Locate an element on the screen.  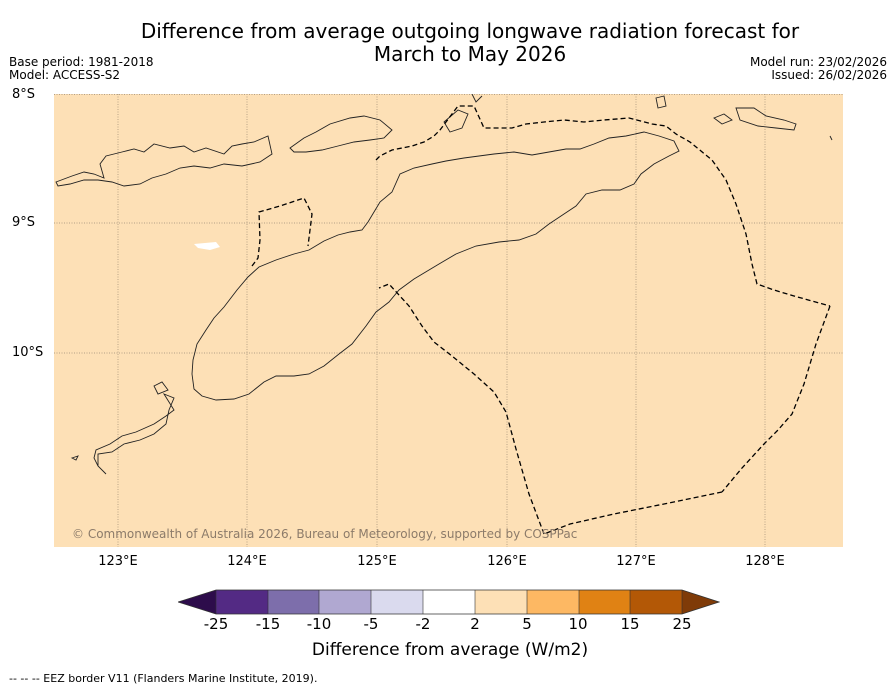
eez-north-border is located at coordinates (603, 206).